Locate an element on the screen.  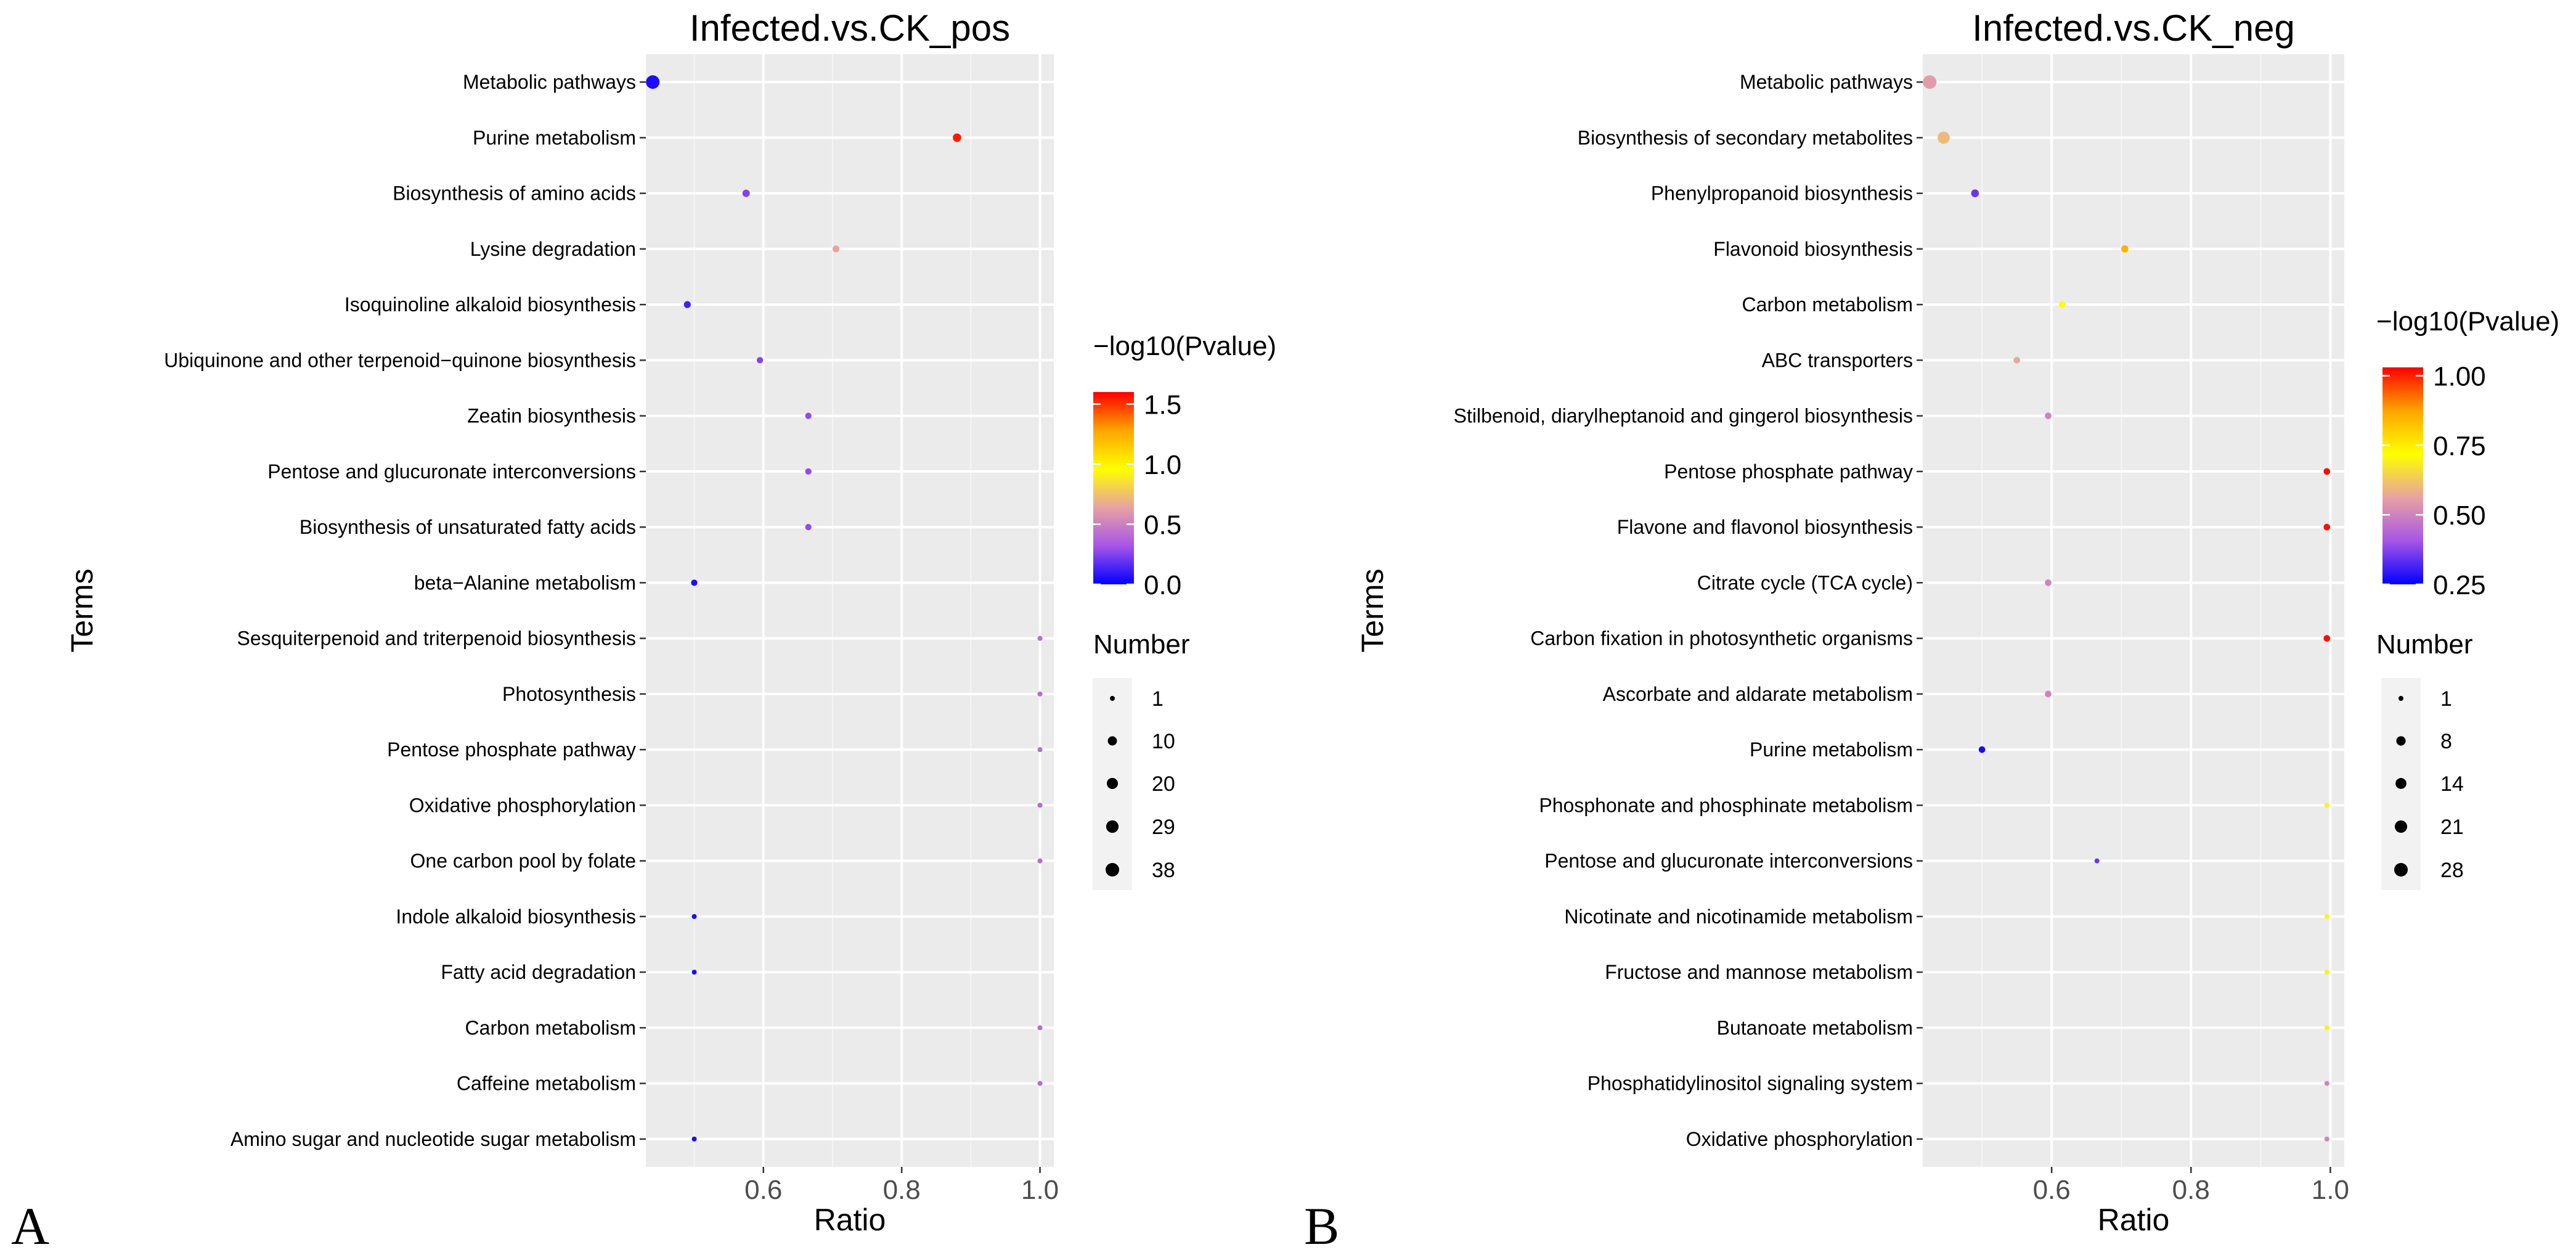
y-tick-label: Isoquinoline alkaloid biosynthesis is located at coordinates (490, 304).